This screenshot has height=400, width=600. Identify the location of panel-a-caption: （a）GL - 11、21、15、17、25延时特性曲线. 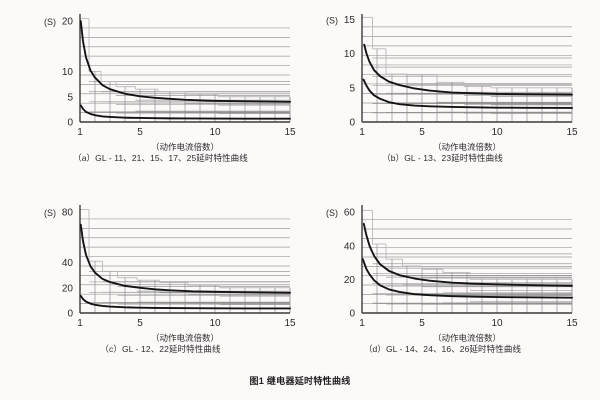
(160, 158).